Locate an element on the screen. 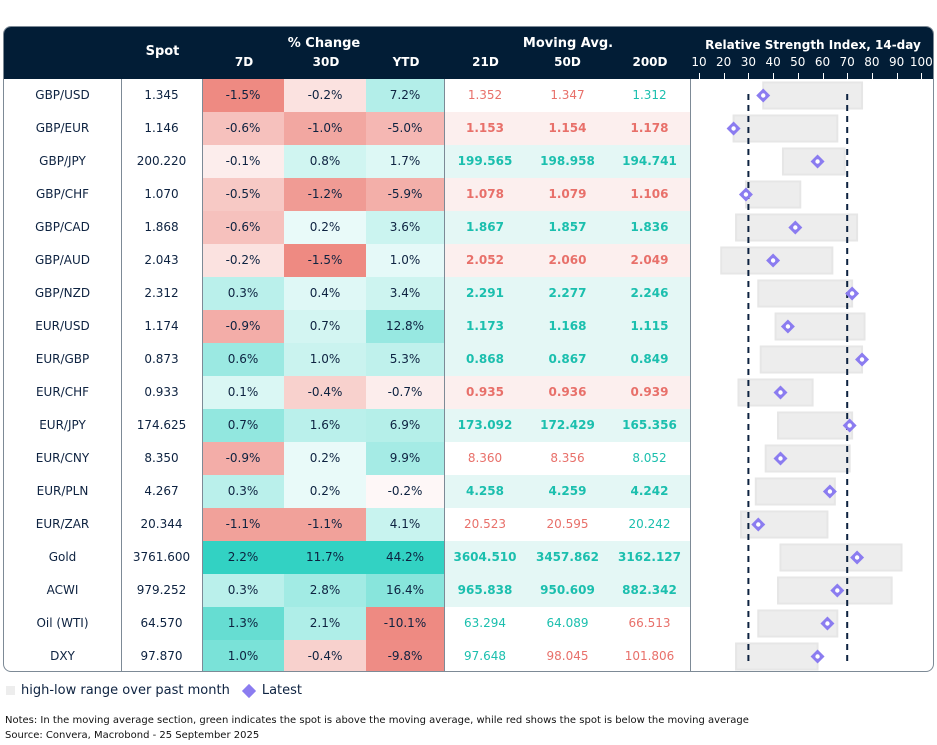 The height and width of the screenshot is (745, 937). pct-7d: 0.6% is located at coordinates (243, 359).